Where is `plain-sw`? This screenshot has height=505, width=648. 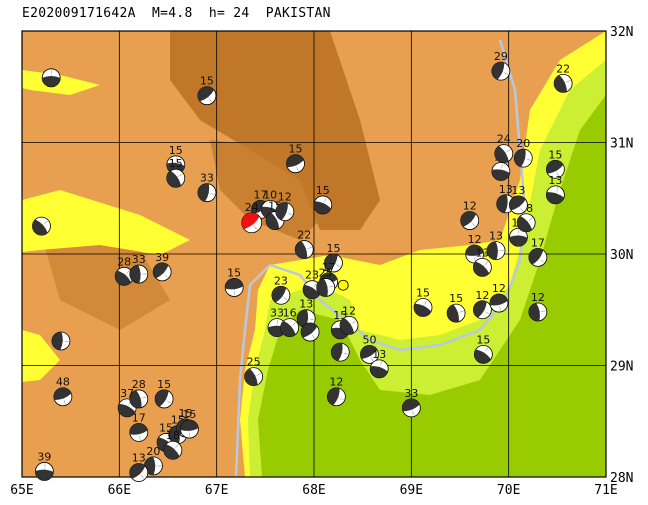
plain-sw is located at coordinates (41, 356).